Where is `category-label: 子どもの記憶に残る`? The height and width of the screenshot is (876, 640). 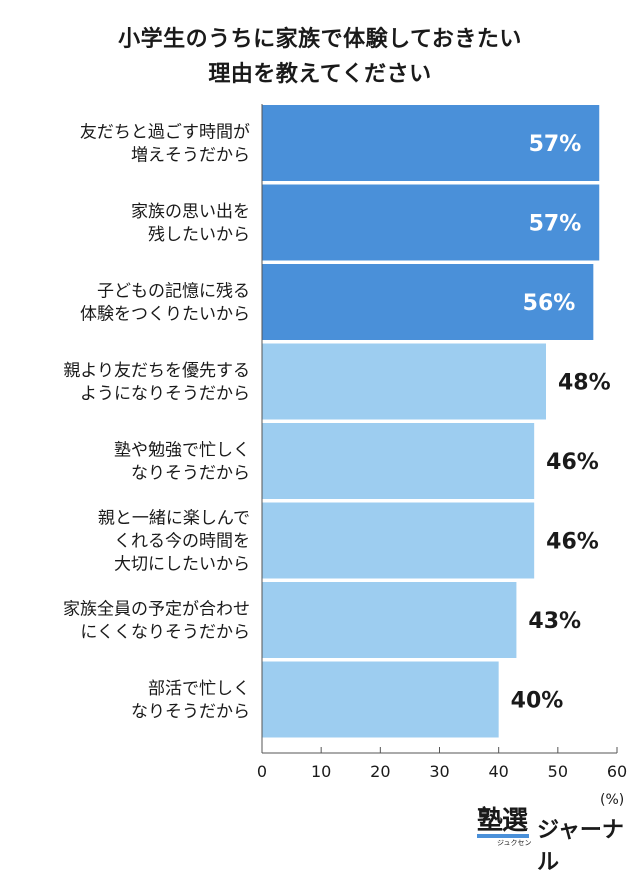 category-label: 子どもの記憶に残る is located at coordinates (173, 292).